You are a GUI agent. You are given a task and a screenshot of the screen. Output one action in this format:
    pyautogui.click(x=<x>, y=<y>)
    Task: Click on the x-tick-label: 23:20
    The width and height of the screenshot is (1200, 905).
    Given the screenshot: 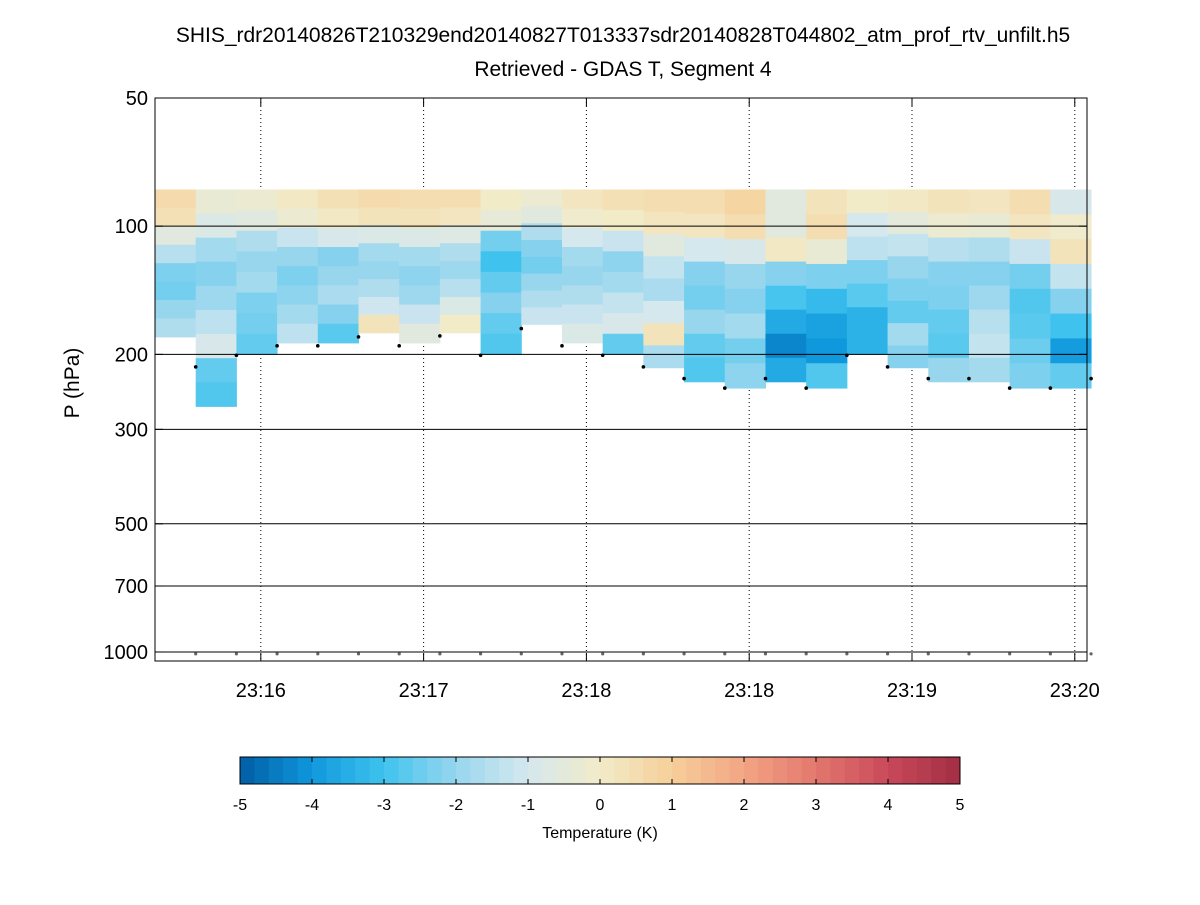 What is the action you would take?
    pyautogui.click(x=1075, y=691)
    